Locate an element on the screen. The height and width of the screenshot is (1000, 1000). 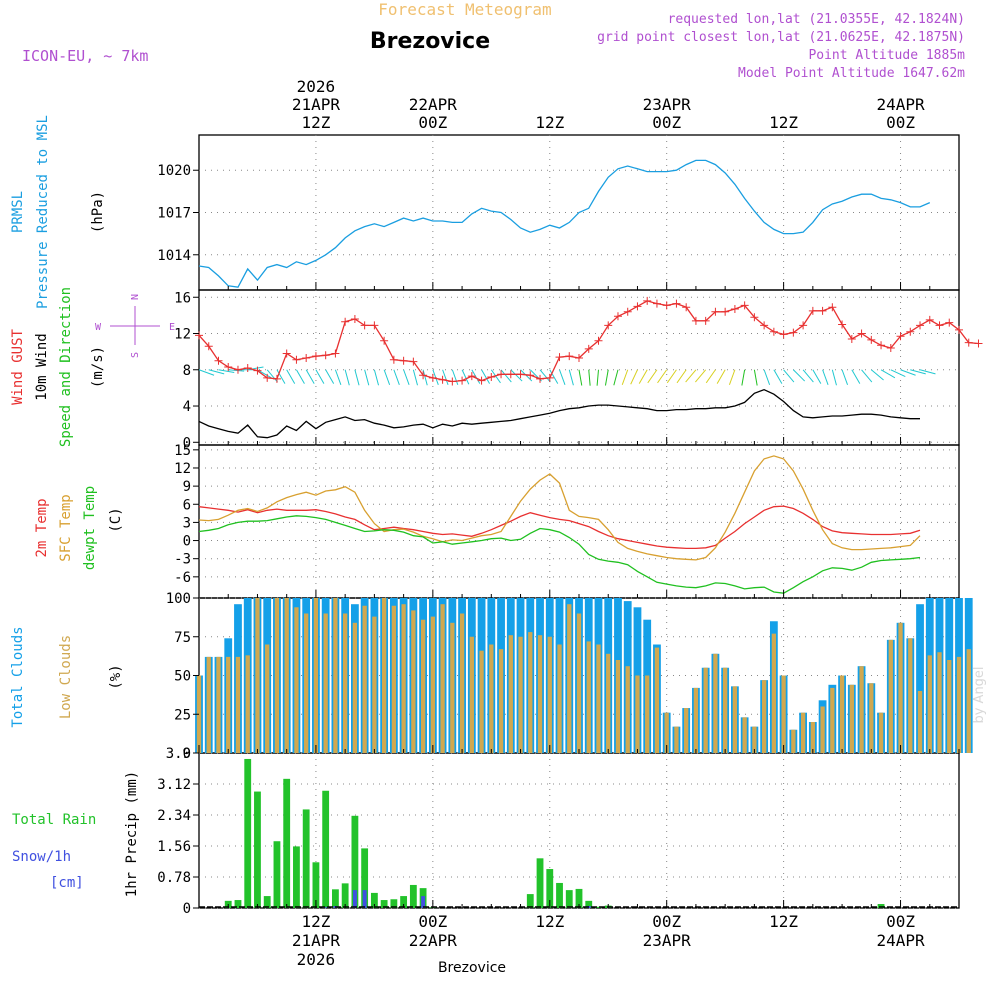
y-tick-label: 100 is located at coordinates (178, 599).